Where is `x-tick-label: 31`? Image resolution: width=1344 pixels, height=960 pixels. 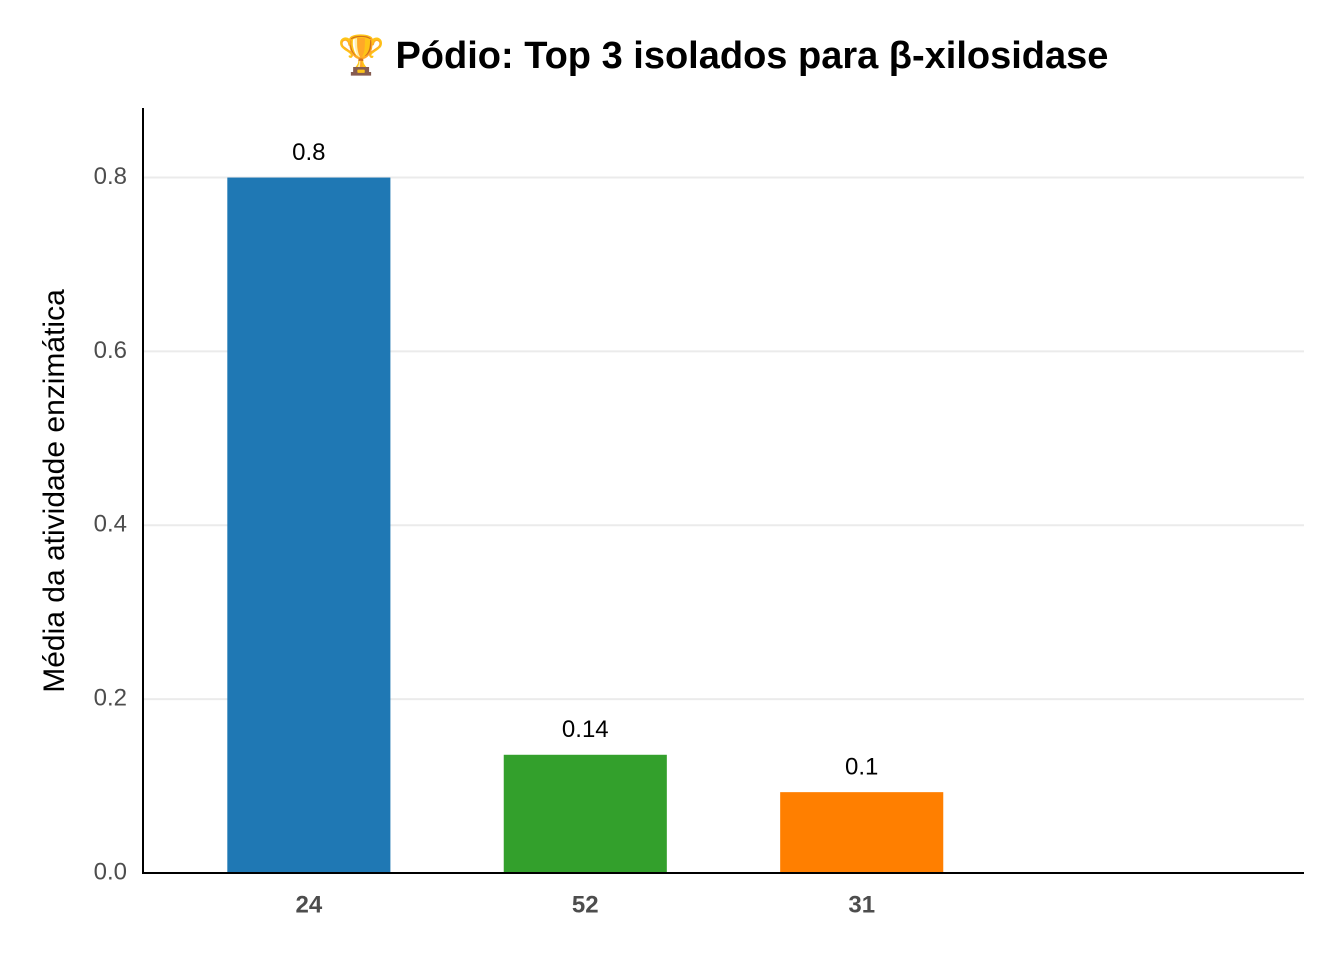
x-tick-label: 31 is located at coordinates (861, 904).